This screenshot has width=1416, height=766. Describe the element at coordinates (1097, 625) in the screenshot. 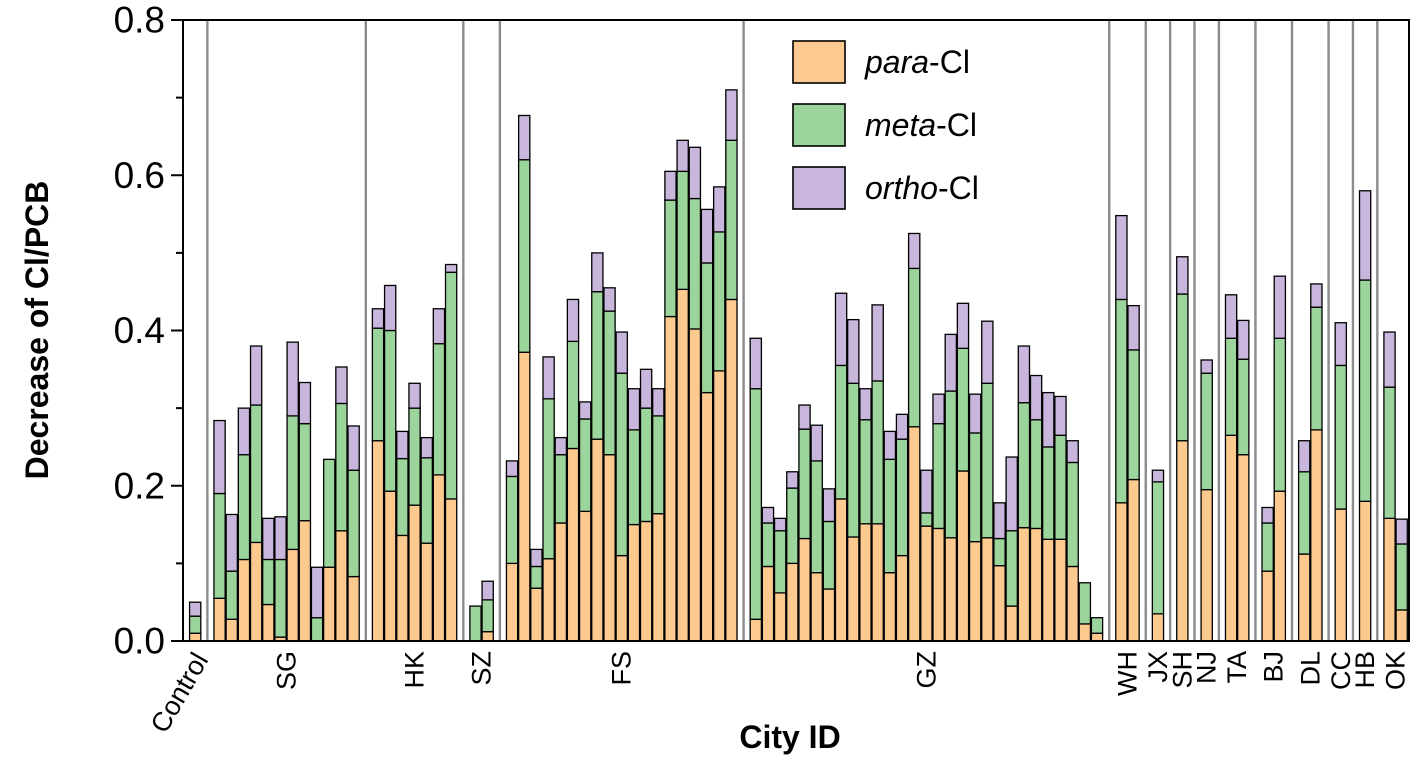

I see `bar-gz-29-meta` at that location.